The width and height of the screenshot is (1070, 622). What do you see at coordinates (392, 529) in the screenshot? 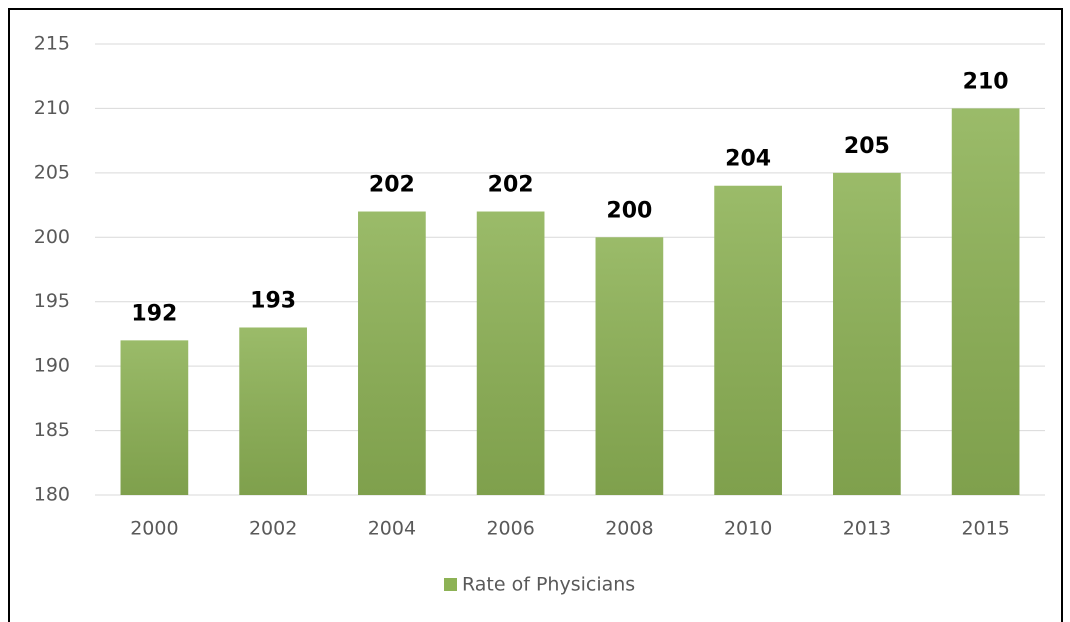
I see `x-tick-label: 2004` at bounding box center [392, 529].